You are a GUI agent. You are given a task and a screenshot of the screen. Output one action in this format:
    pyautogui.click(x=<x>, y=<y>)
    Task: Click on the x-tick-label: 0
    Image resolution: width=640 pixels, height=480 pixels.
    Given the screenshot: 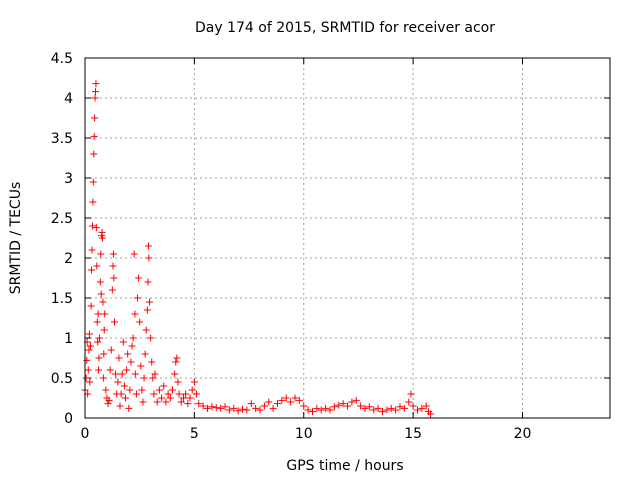 What is the action you would take?
    pyautogui.click(x=85, y=434)
    